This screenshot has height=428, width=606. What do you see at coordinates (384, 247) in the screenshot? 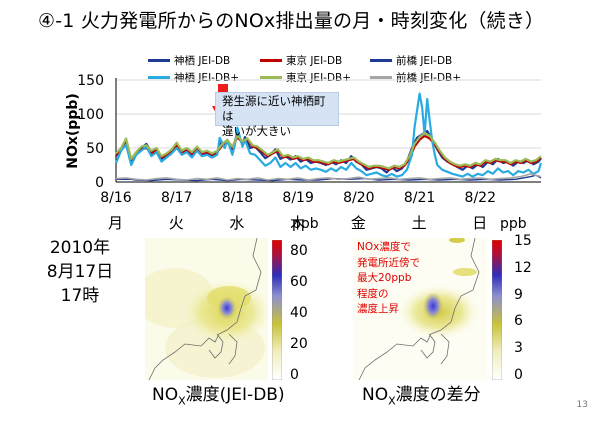
I see `annotation-line: NOx濃度で` at bounding box center [384, 247].